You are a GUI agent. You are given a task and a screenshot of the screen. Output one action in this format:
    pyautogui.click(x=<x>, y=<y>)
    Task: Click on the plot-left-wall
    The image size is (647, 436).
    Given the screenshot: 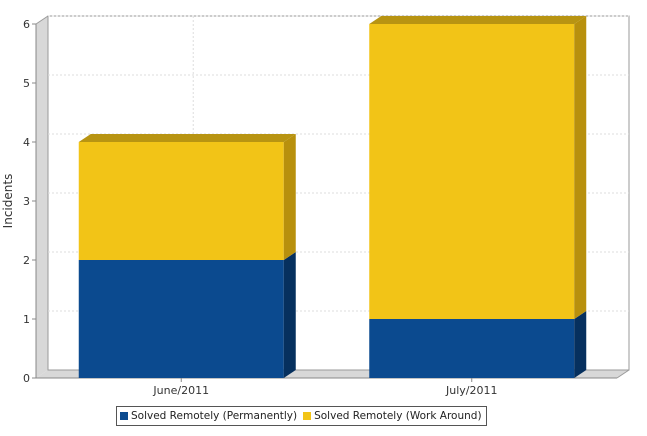 What is the action you would take?
    pyautogui.click(x=42, y=197)
    